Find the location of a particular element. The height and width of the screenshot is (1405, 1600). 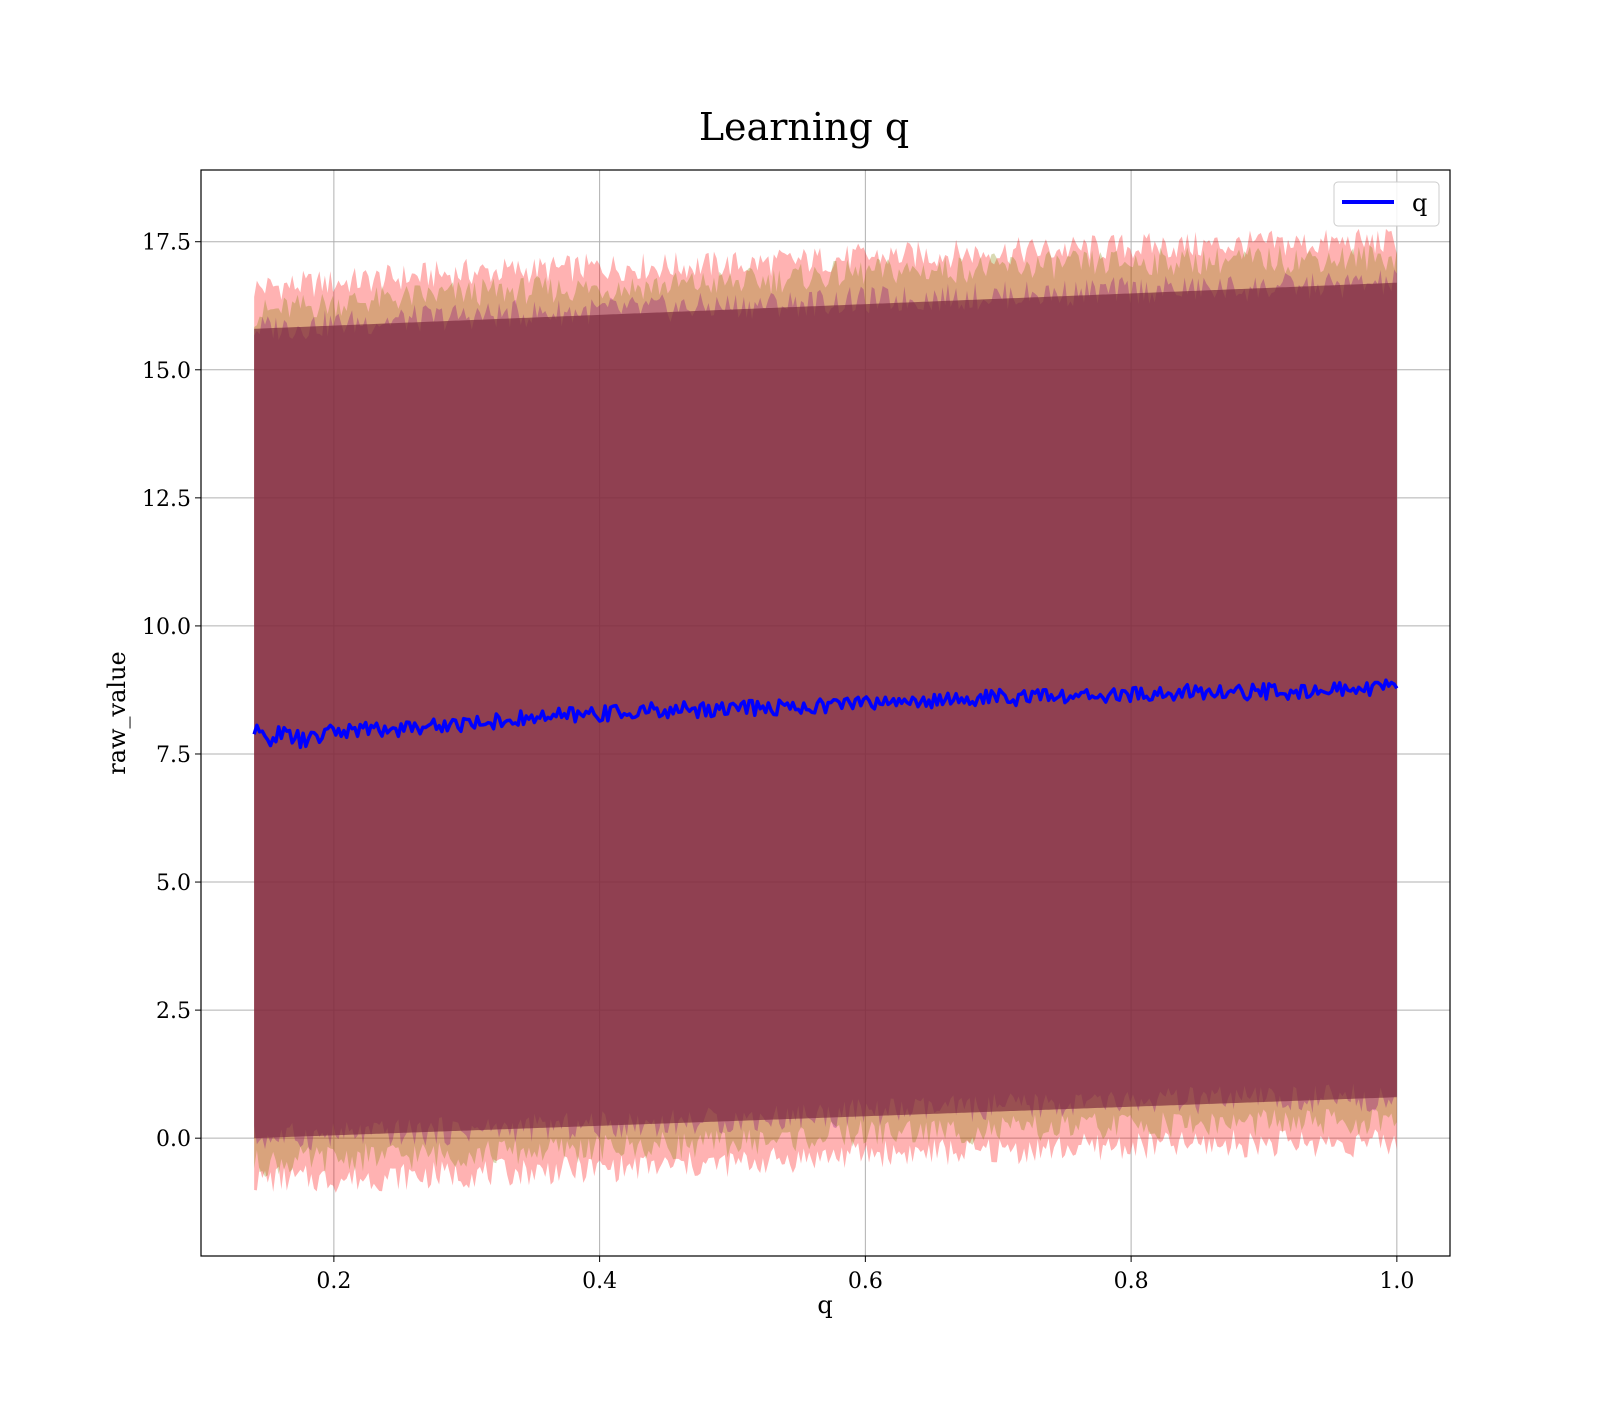

x-tick-label: 0.2 is located at coordinates (333, 1281).